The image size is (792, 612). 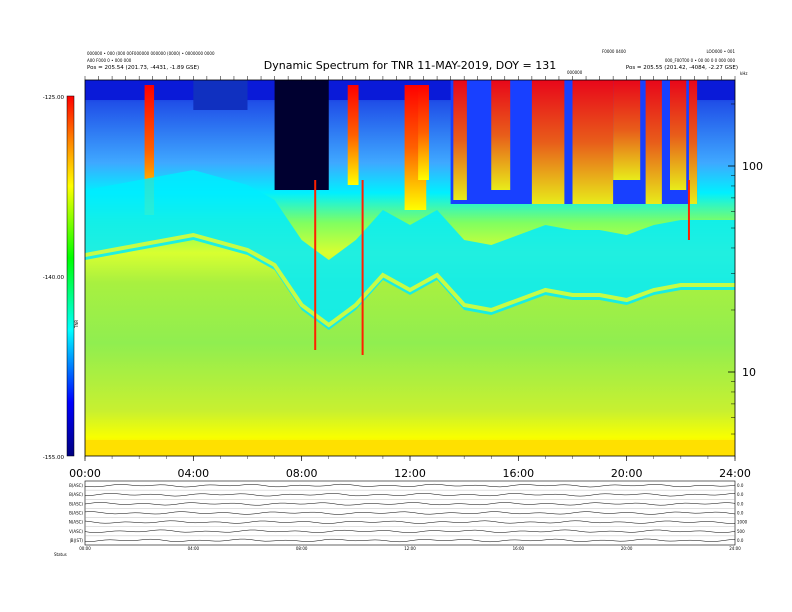 I want to click on colorbar-tick-bottom: -155.00, so click(x=54, y=458).